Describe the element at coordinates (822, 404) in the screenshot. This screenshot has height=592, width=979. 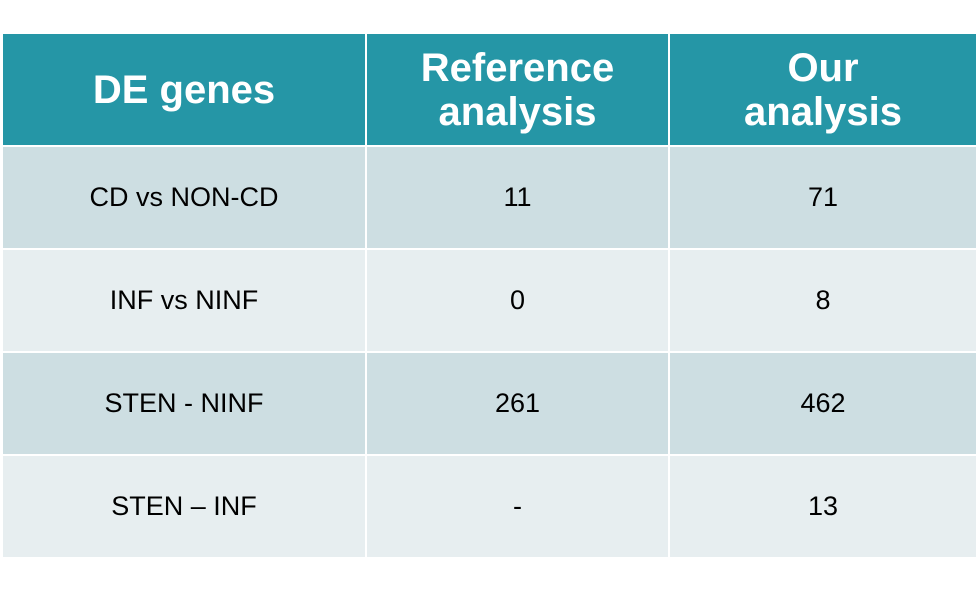
I see `our-count-cell: 462` at that location.